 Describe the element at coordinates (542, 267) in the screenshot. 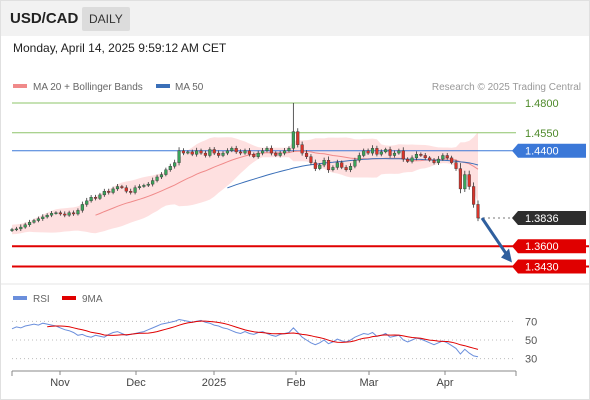

I see `level-label-1-3430: 1.3430` at that location.